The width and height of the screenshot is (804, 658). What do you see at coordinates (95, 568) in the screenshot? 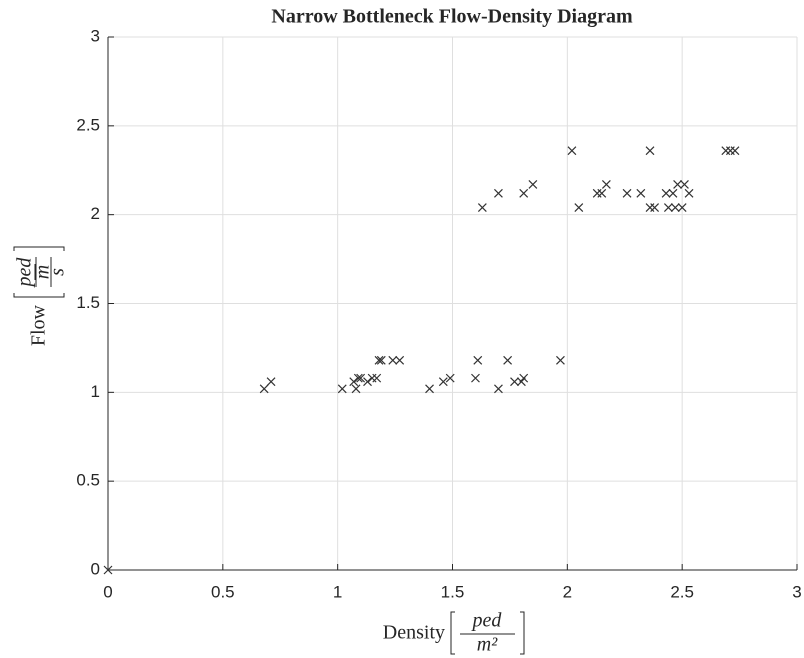
I see `y-tick-label: 0` at bounding box center [95, 568].